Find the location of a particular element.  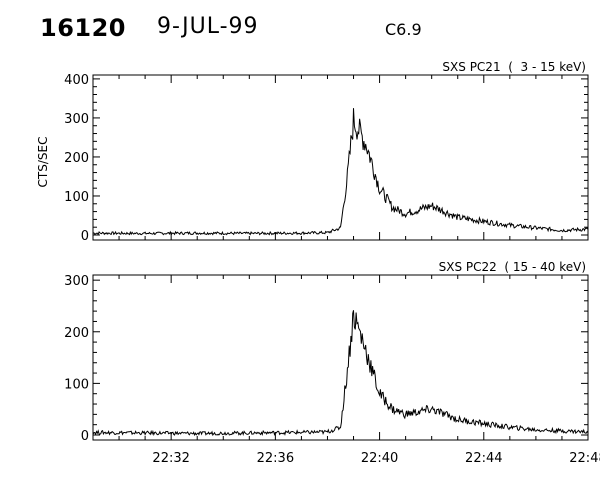

x-tick-label: 22:40 is located at coordinates (379, 458).